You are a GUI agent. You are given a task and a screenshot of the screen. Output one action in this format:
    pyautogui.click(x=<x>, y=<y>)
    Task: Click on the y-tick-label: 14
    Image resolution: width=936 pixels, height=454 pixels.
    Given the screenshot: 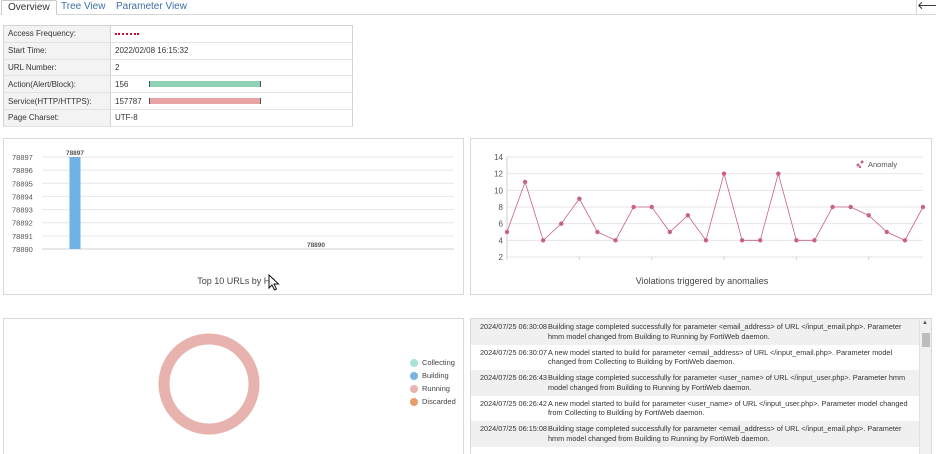 What is the action you would take?
    pyautogui.click(x=498, y=157)
    